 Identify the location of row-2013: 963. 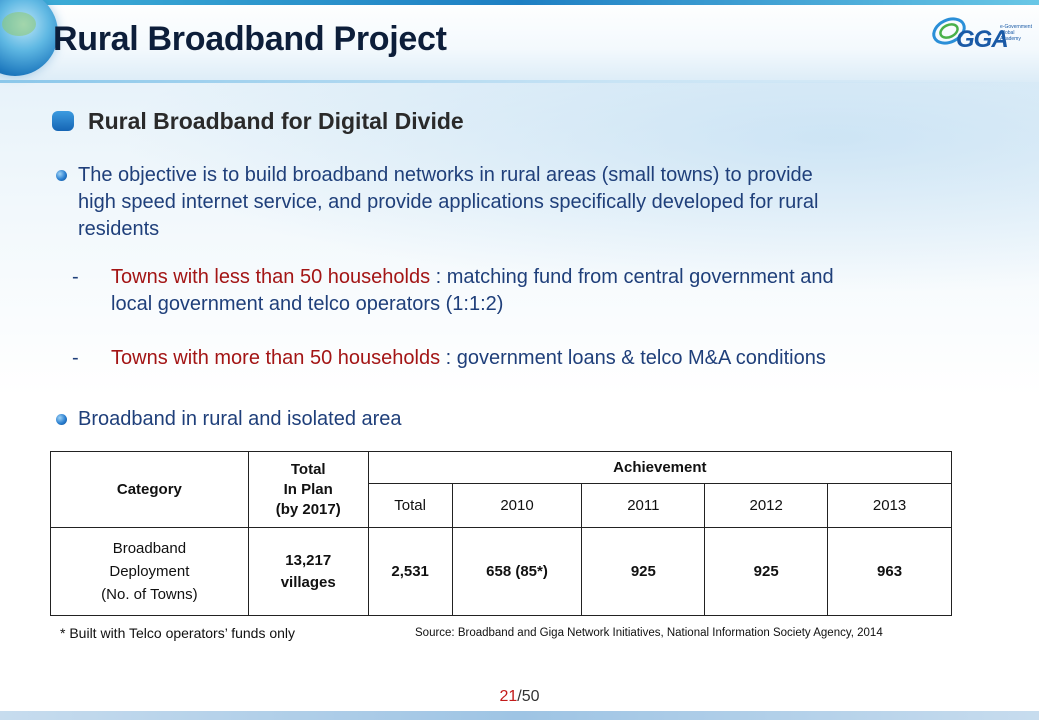
(889, 571).